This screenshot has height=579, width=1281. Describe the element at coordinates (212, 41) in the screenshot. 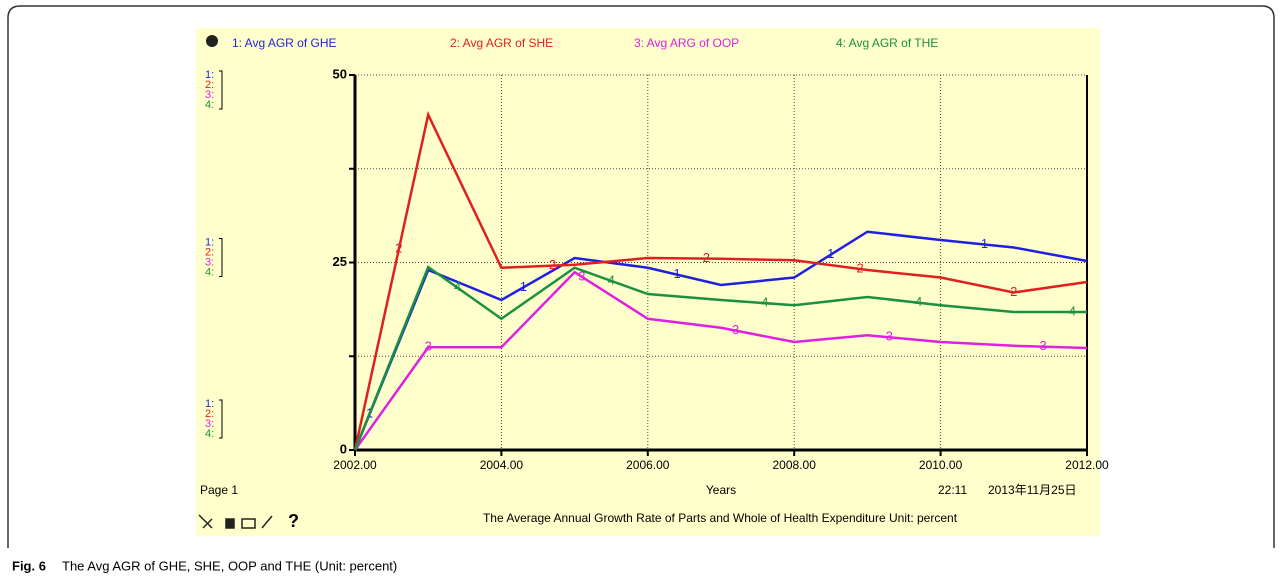

I see `globe-icon` at that location.